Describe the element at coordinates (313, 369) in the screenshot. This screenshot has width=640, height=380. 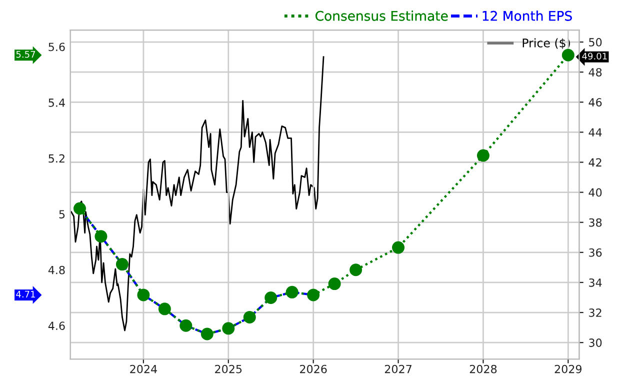
I see `x-tick-label: 2026` at that location.